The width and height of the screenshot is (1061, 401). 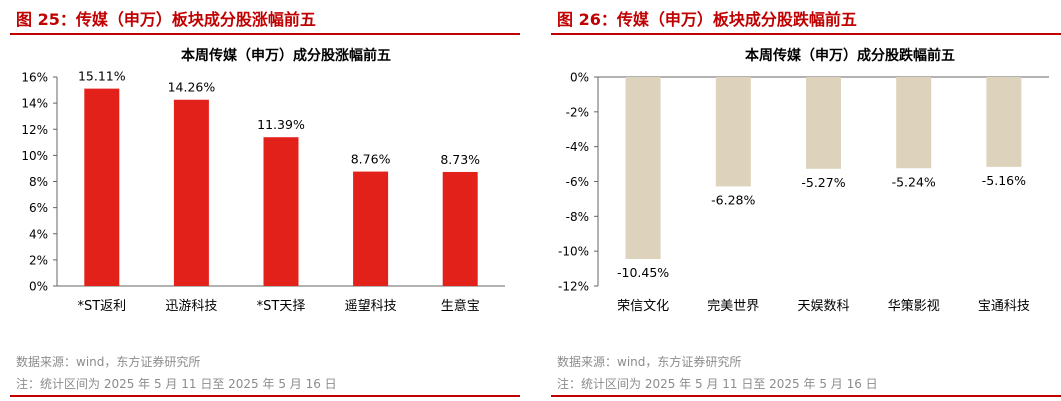 What do you see at coordinates (460, 306) in the screenshot?
I see `x-tick-label: 生意宝` at bounding box center [460, 306].